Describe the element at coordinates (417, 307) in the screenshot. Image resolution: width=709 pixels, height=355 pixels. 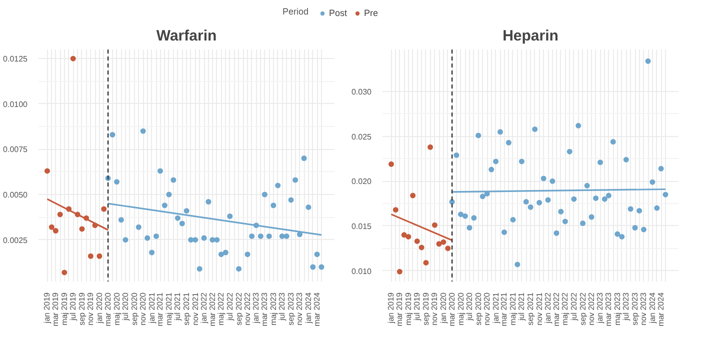
I see `x-tick-label: jul 2019` at that location.